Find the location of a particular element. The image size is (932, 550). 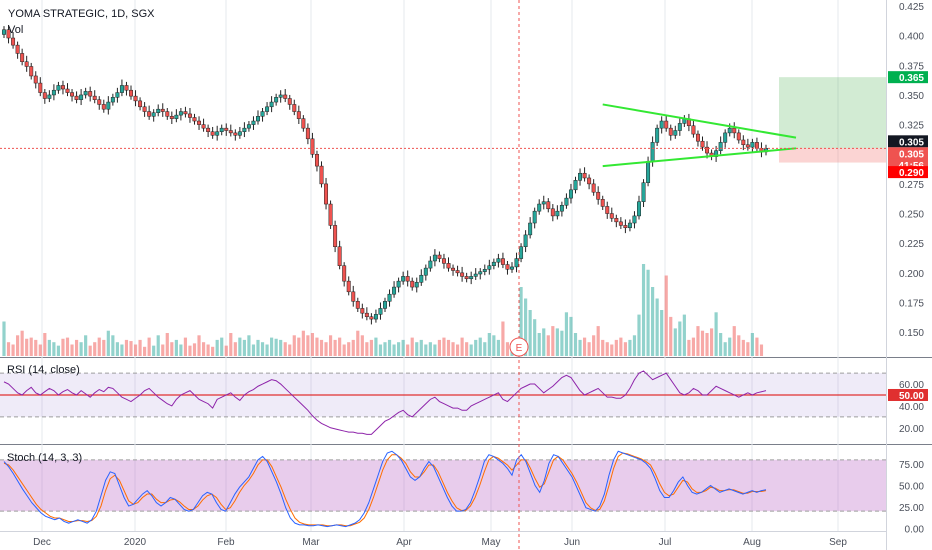

triangle-lower-line is located at coordinates (699, 157).